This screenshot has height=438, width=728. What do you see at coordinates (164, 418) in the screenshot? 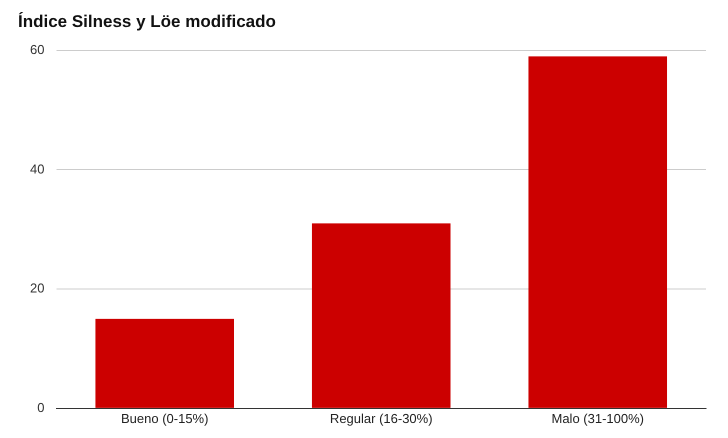
I see `x-tick-label: Bueno (0-15%)` at bounding box center [164, 418].